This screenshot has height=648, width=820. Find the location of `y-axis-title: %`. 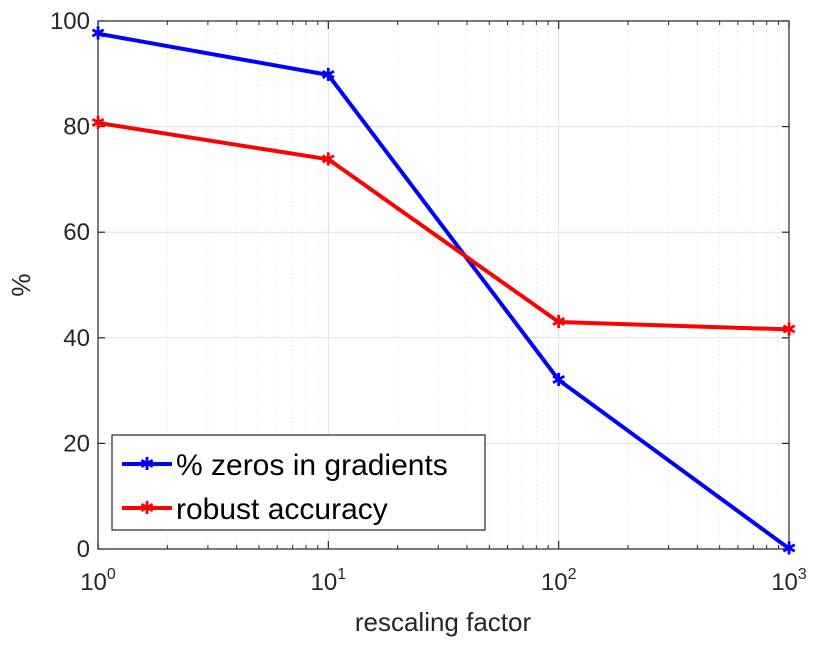

y-axis-title: % is located at coordinates (21, 284).